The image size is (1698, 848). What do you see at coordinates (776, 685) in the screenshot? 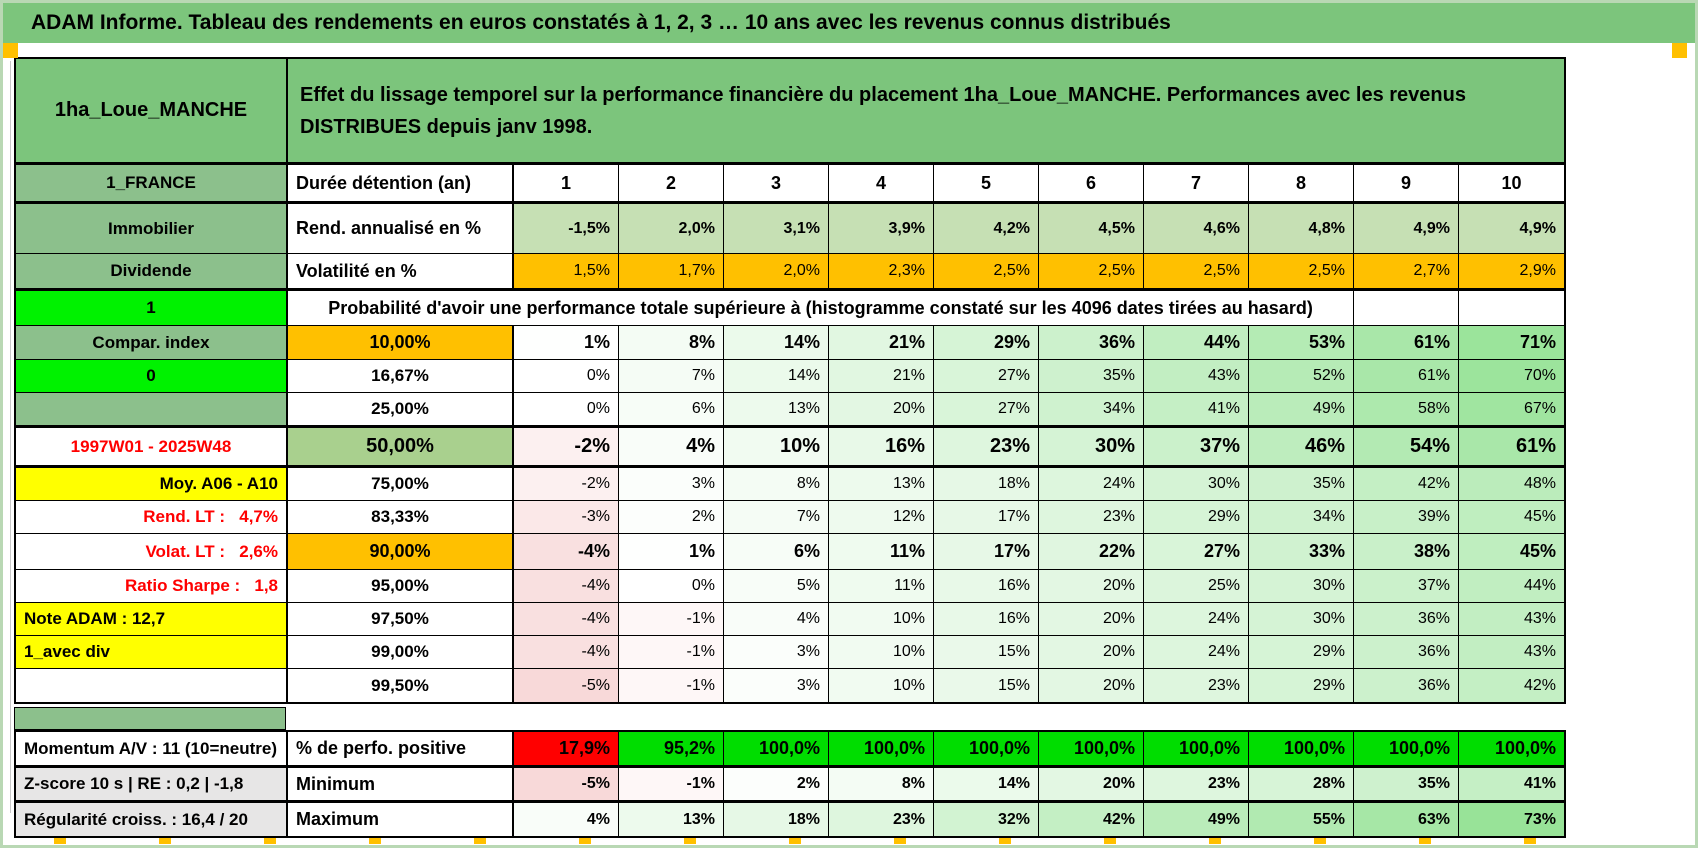
I see `probability-value-cell: 3%` at bounding box center [776, 685].